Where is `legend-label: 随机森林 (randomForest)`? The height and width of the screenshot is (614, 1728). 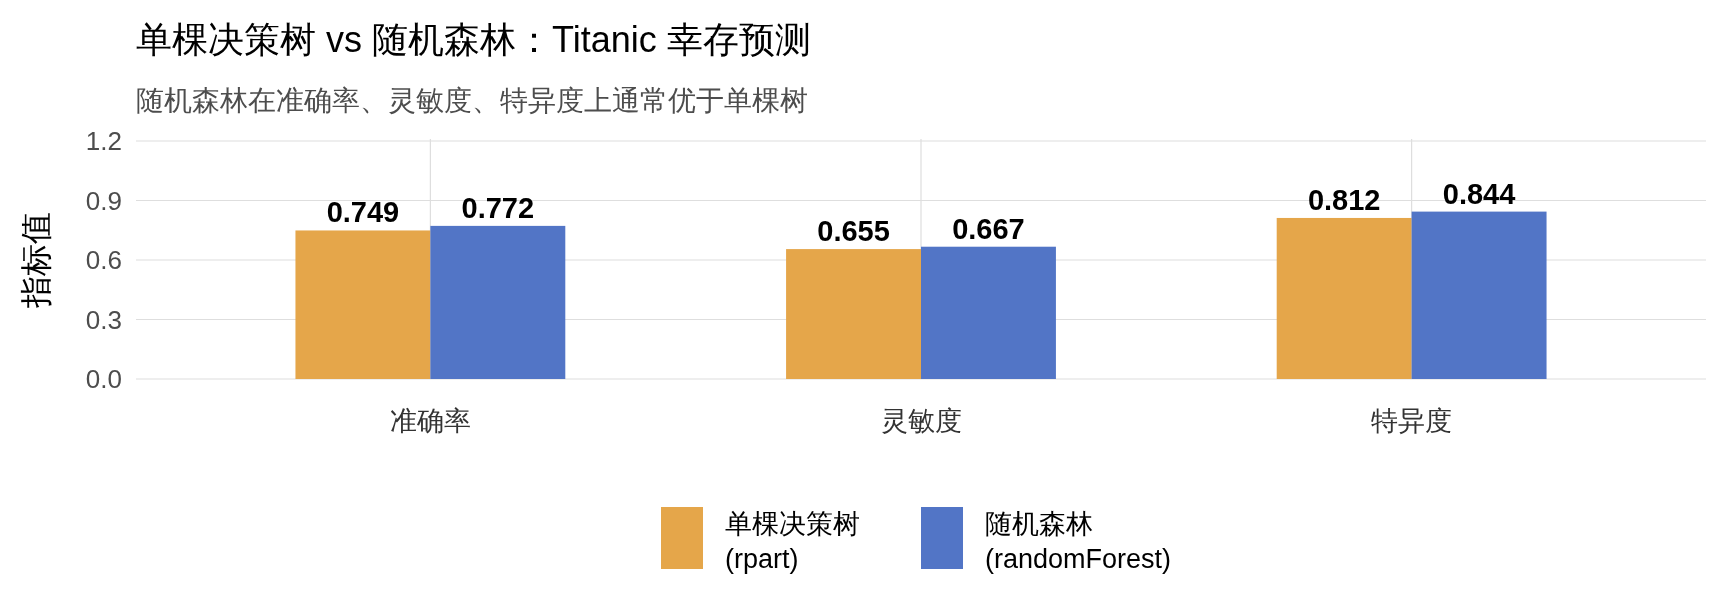
legend-label: 随机森林 (randomForest) is located at coordinates (1078, 541).